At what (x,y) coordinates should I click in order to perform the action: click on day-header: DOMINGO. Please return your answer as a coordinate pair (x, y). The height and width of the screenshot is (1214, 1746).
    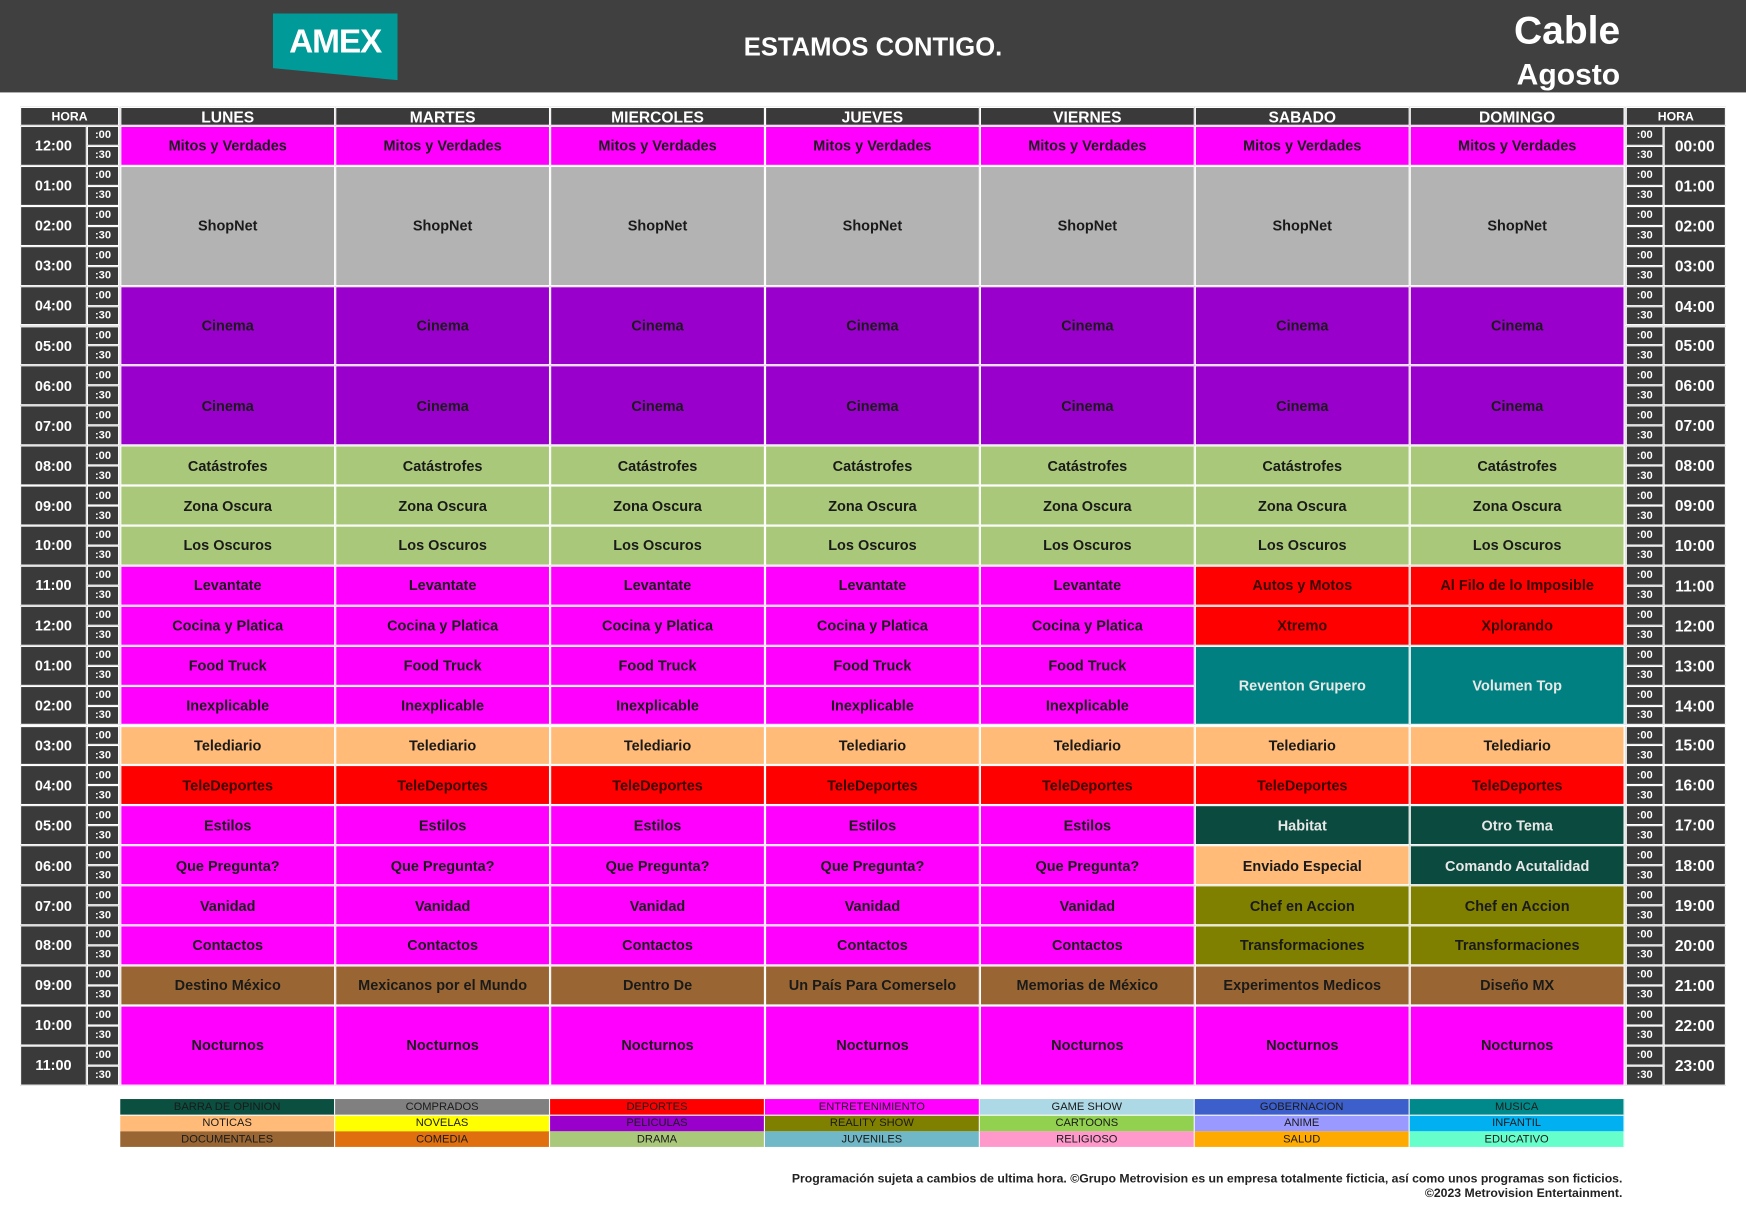
    Looking at the image, I should click on (1517, 116).